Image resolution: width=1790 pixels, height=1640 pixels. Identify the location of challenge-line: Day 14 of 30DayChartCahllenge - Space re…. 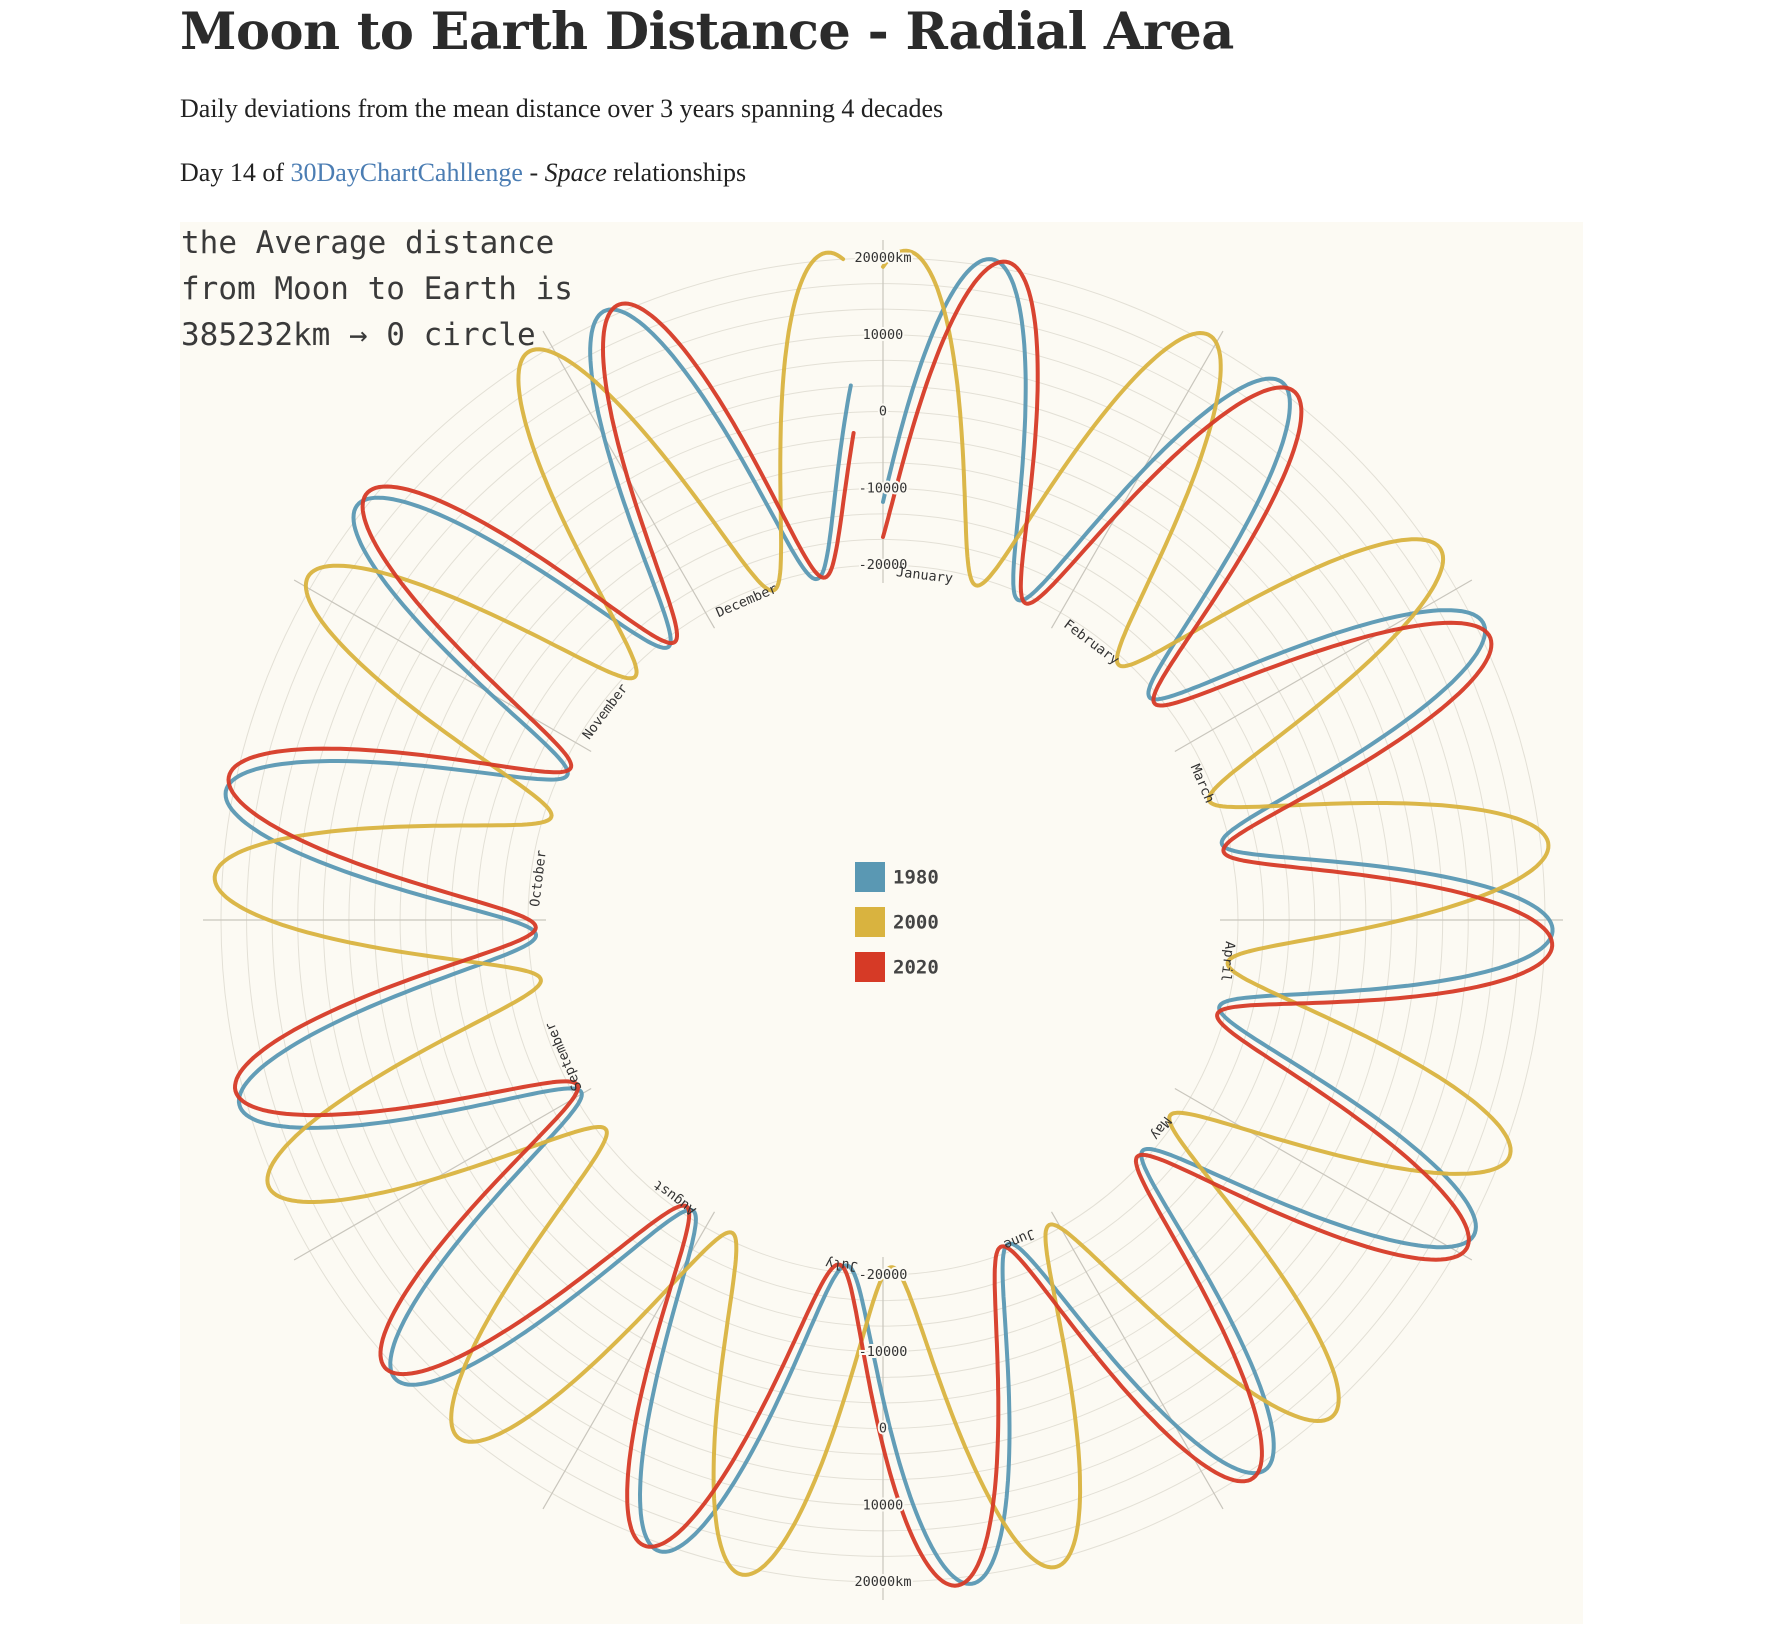
(463, 173).